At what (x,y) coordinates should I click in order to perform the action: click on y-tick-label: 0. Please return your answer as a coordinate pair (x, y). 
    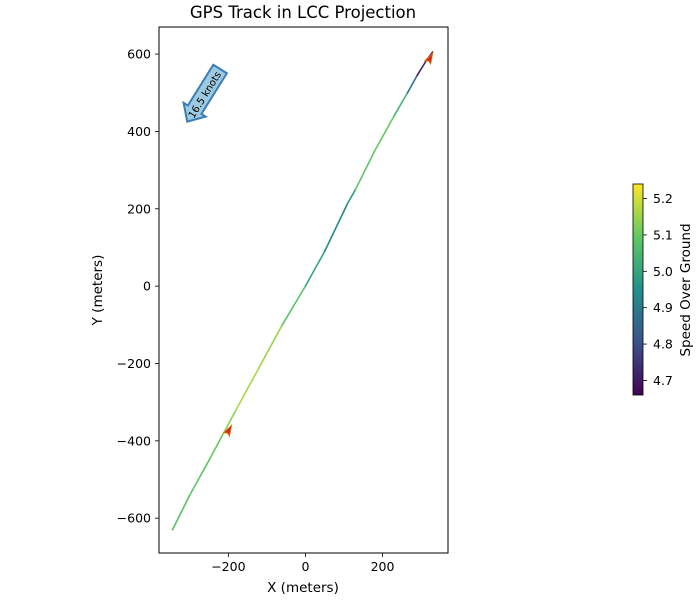
    Looking at the image, I should click on (147, 286).